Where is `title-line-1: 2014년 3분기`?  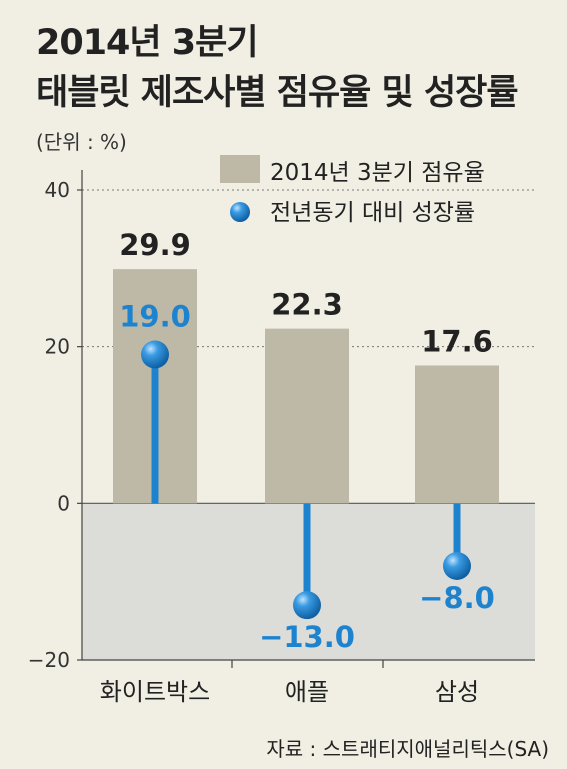 title-line-1: 2014년 3분기 is located at coordinates (147, 43).